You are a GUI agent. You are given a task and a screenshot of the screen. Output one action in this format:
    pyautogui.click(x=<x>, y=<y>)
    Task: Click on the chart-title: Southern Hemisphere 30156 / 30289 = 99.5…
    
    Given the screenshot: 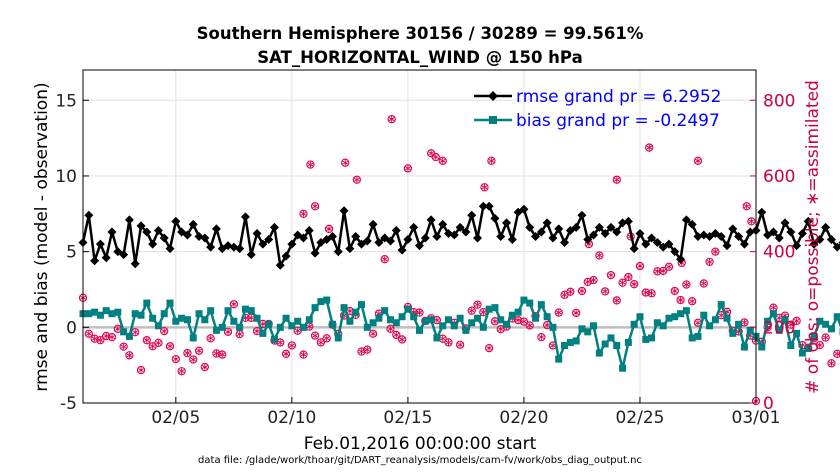 What is the action you would take?
    pyautogui.click(x=420, y=33)
    